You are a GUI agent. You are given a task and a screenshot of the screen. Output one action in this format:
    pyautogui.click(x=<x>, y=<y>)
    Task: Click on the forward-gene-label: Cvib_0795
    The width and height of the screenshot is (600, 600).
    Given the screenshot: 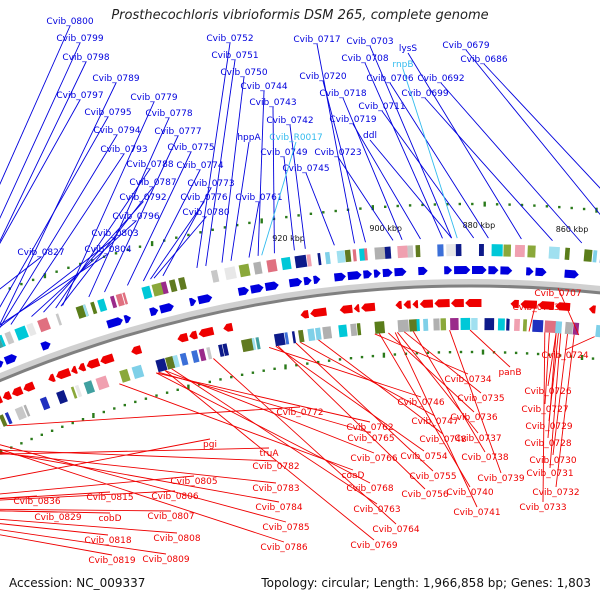 What is the action you would take?
    pyautogui.click(x=107, y=113)
    